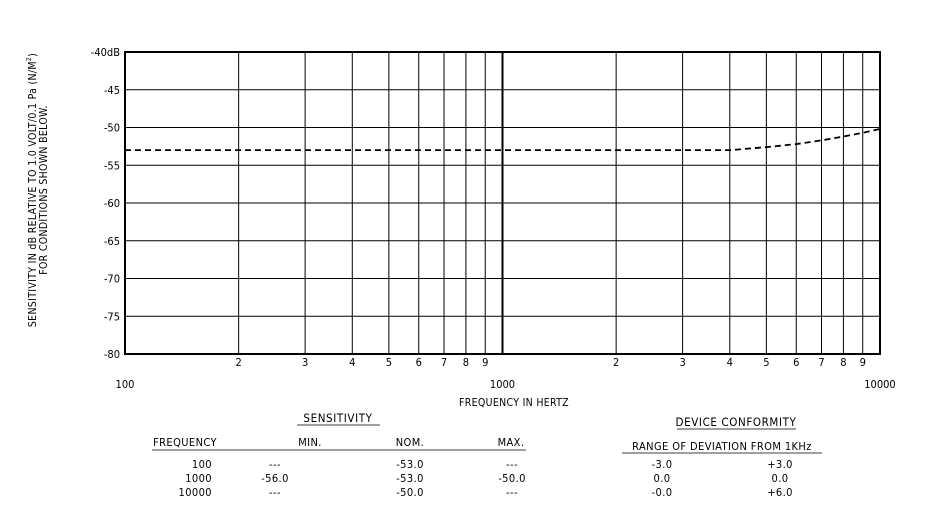 Image resolution: width=932 pixels, height=527 pixels. Describe the element at coordinates (202, 464) in the screenshot. I see `row-frequency: 100` at that location.